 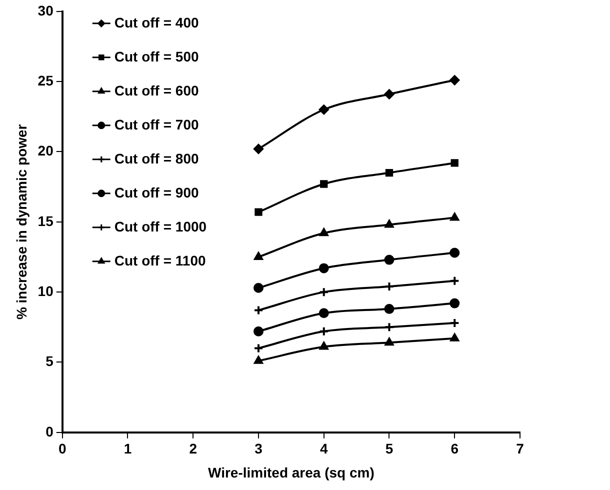 I want to click on x-tick-label: 3, so click(x=258, y=448).